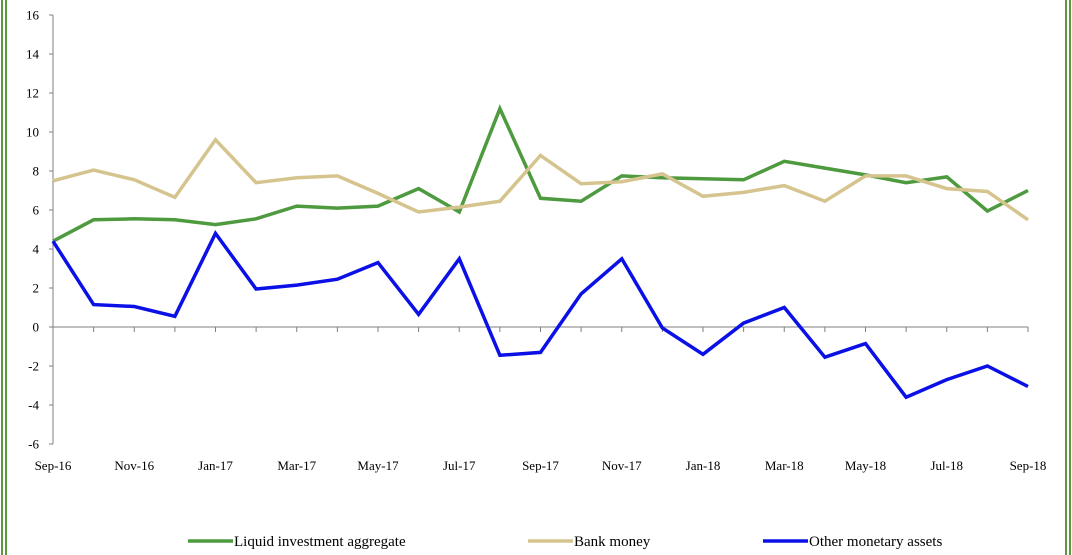 This screenshot has height=555, width=1072. I want to click on y-tick-label: 2, so click(36, 288).